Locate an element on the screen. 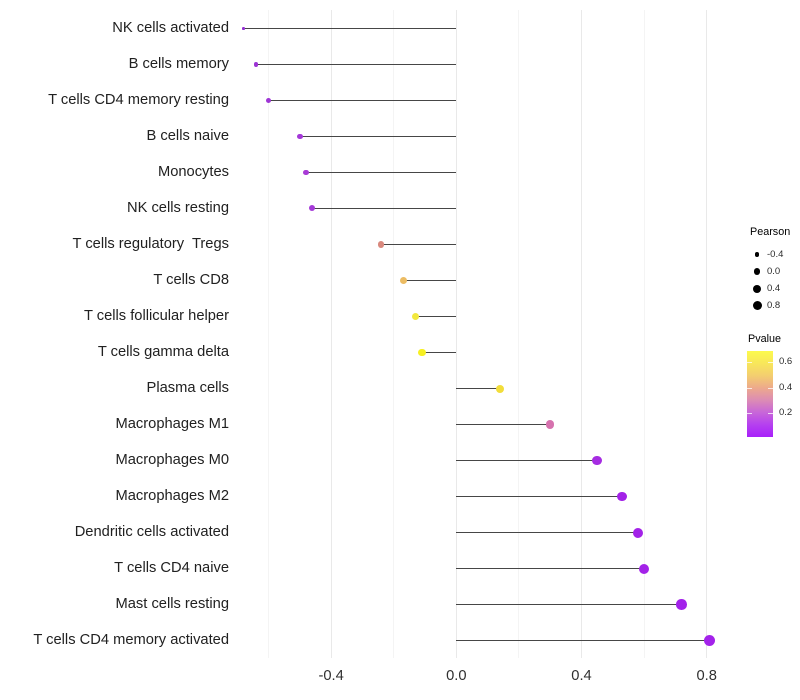 Image resolution: width=800 pixels, height=700 pixels. y-axis-label: T cells CD4 memory resting is located at coordinates (138, 99).